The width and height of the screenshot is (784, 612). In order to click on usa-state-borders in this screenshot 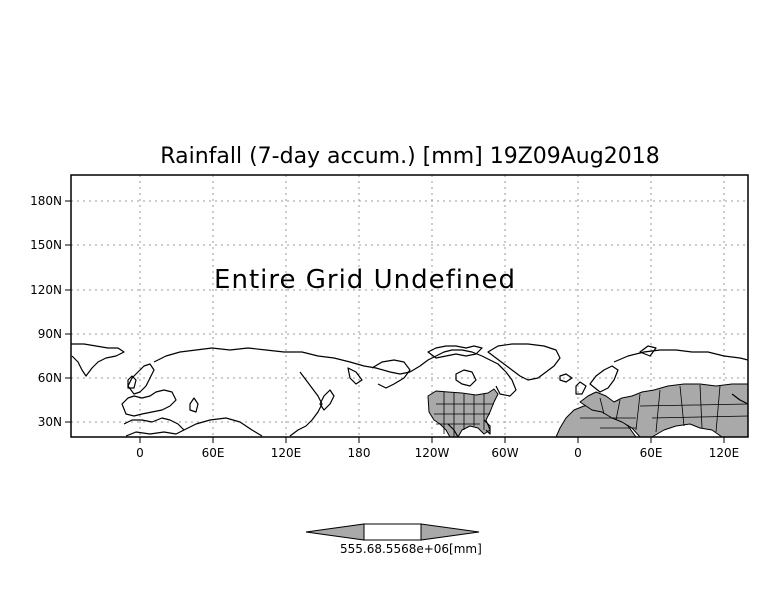, I will do `click(464, 414)`.